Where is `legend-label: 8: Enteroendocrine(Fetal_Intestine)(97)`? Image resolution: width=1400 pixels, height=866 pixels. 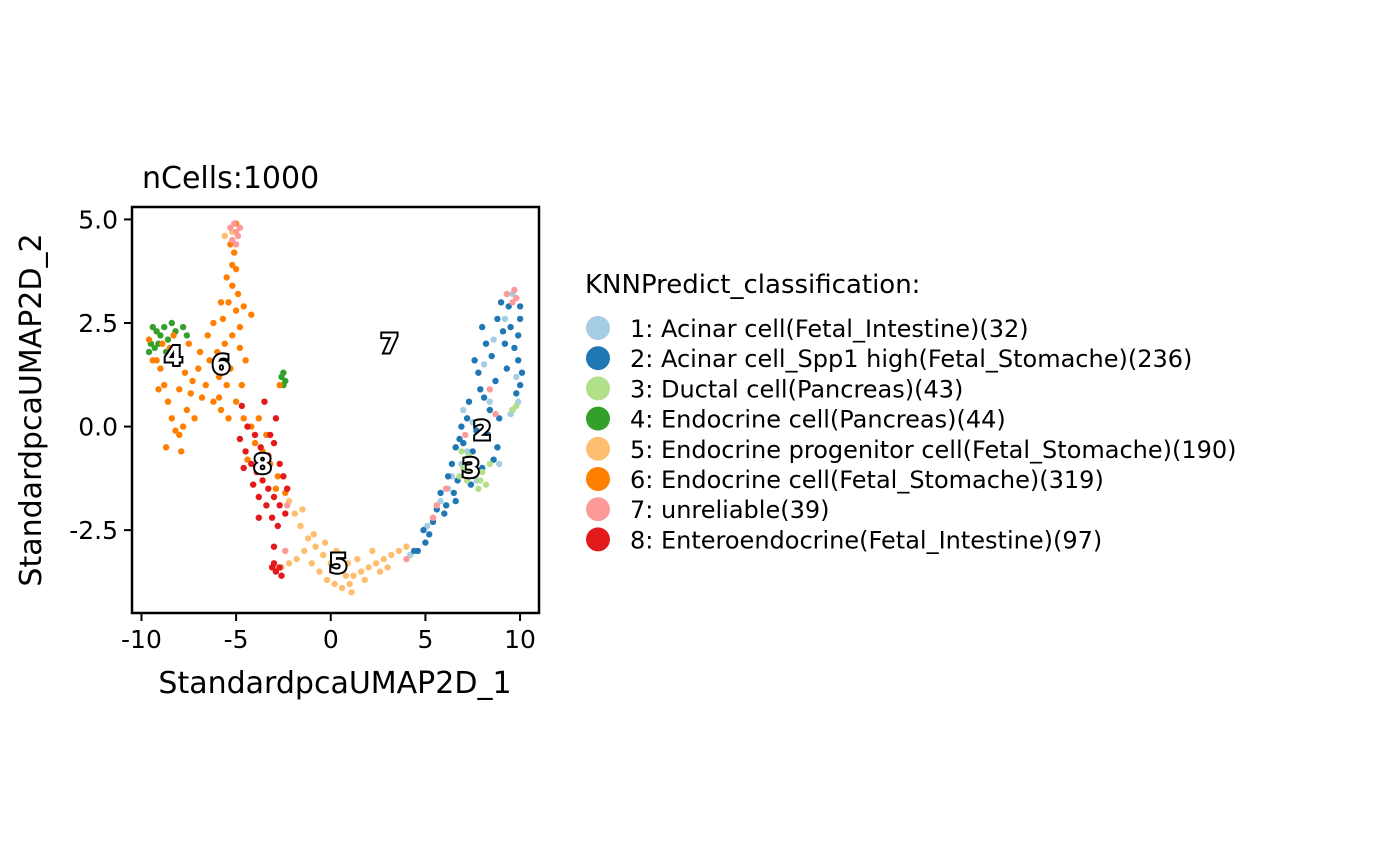 legend-label: 8: Enteroendocrine(Fetal_Intestine)(97) is located at coordinates (866, 540).